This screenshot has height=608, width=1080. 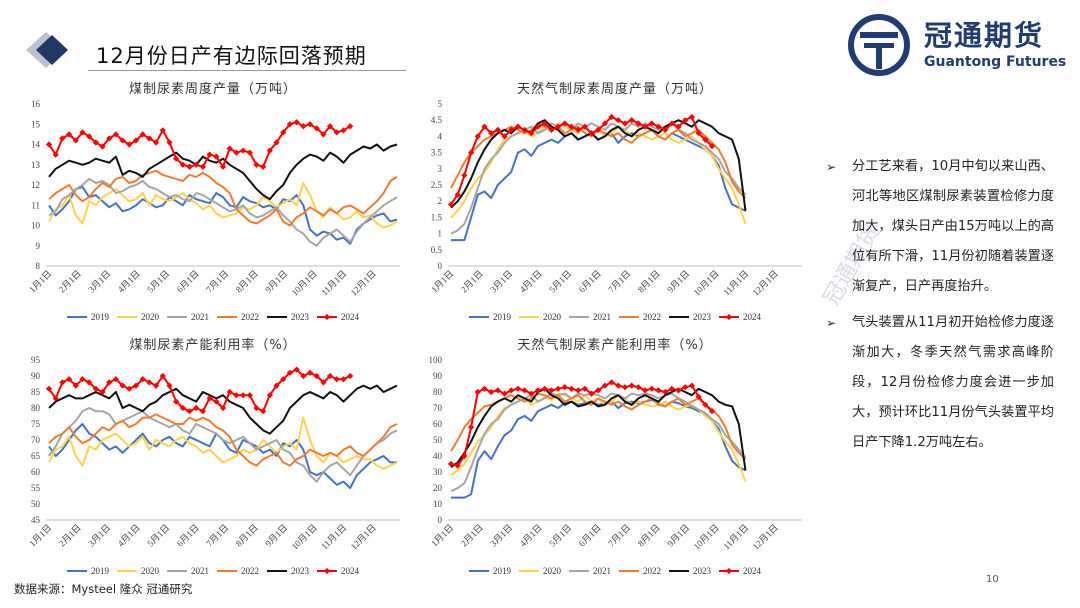 I want to click on y-tick-label: 13, so click(x=36, y=165).